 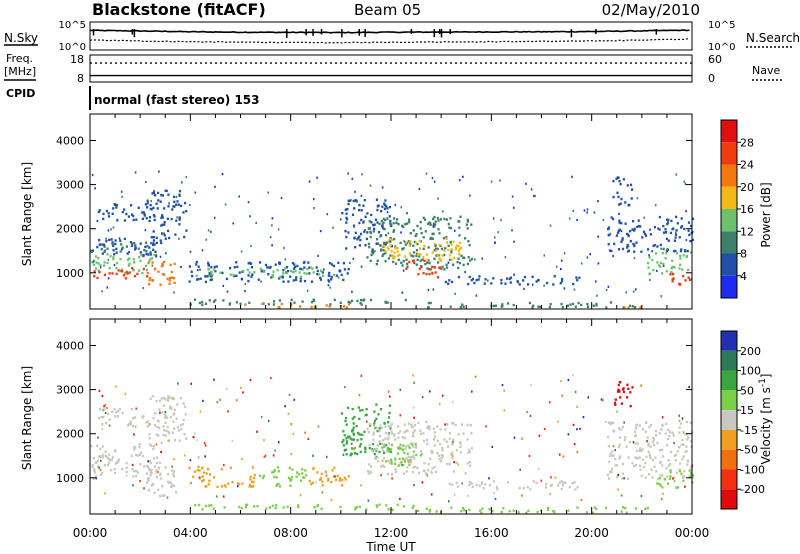 What do you see at coordinates (749, 430) in the screenshot?
I see `colorbar-tick-label: -15` at bounding box center [749, 430].